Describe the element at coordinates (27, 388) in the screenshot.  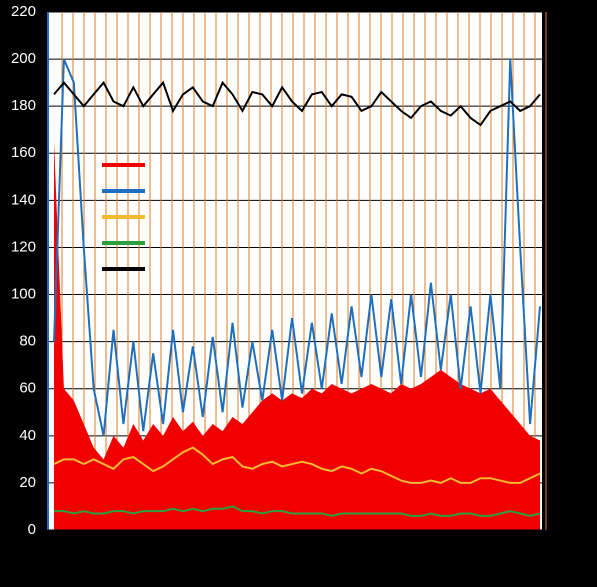
I see `y-tick-label: 60` at that location.